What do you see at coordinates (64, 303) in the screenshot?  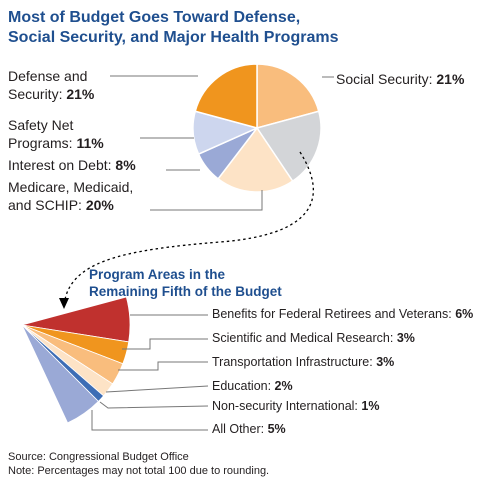 I see `connector-arrowhead` at bounding box center [64, 303].